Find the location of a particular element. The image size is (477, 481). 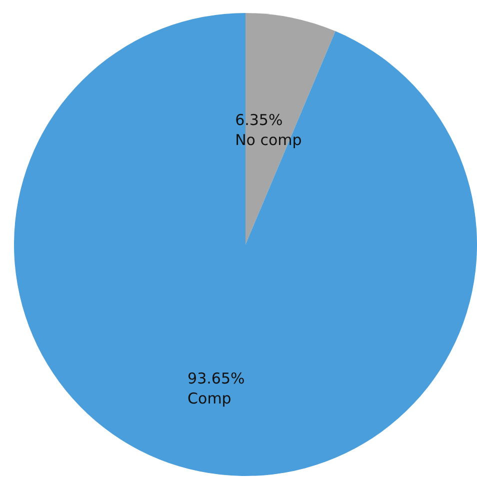

slice-label: Comp is located at coordinates (210, 399).